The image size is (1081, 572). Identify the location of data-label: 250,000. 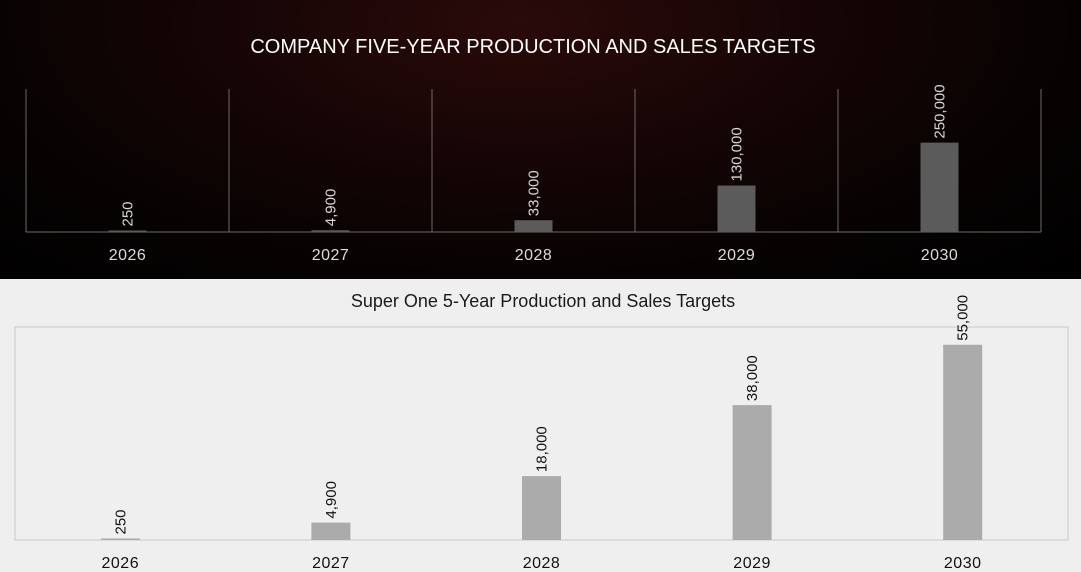
(940, 111).